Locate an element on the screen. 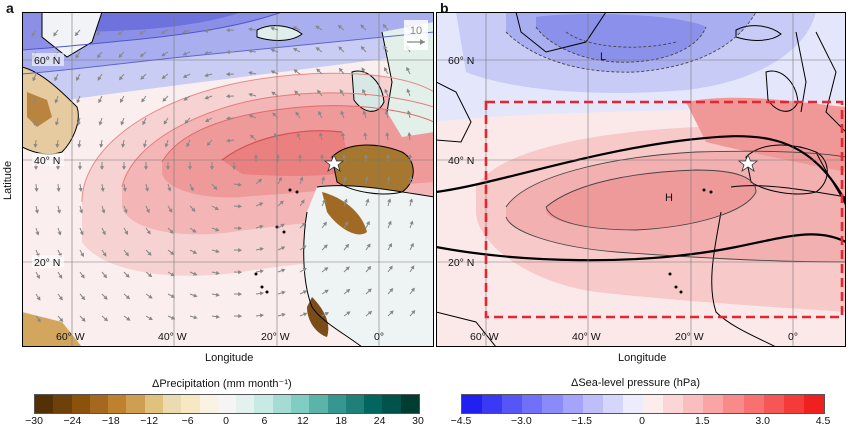 The image size is (850, 432). iceland-land is located at coordinates (279, 33).